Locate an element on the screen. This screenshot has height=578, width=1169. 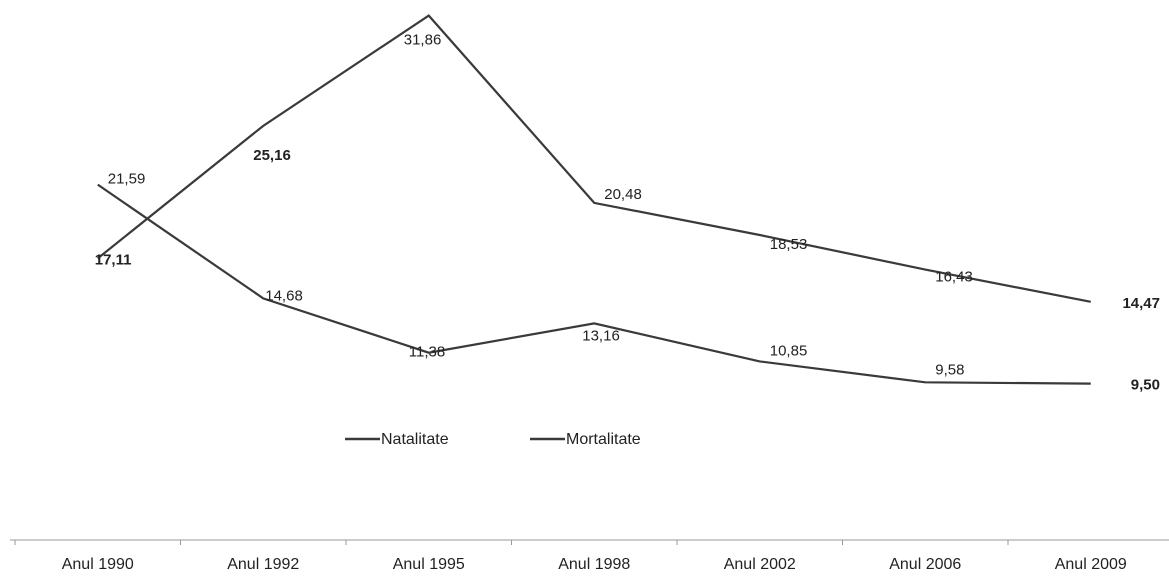
x-tick-label: Anul 1995 is located at coordinates (429, 564).